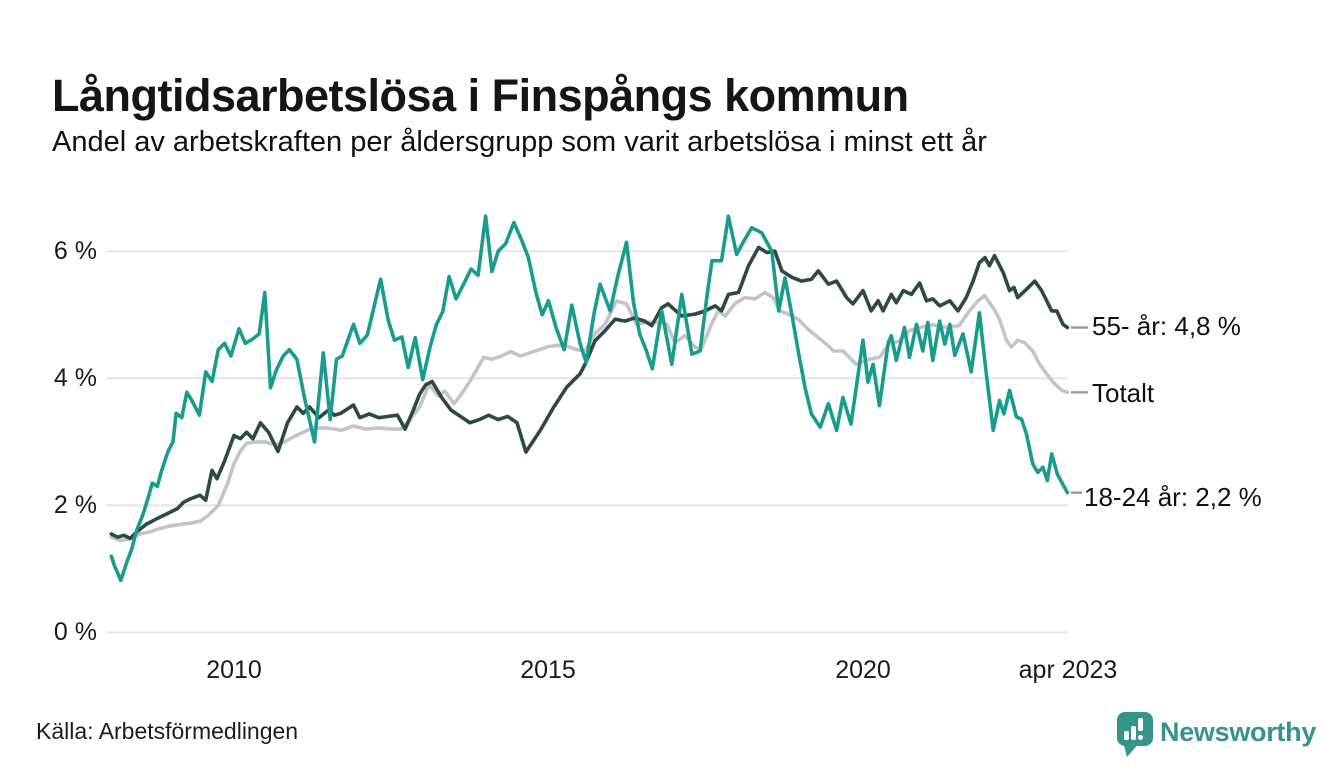 The width and height of the screenshot is (1340, 780). What do you see at coordinates (1238, 732) in the screenshot?
I see `brand-wordmark: Newsworthy` at bounding box center [1238, 732].